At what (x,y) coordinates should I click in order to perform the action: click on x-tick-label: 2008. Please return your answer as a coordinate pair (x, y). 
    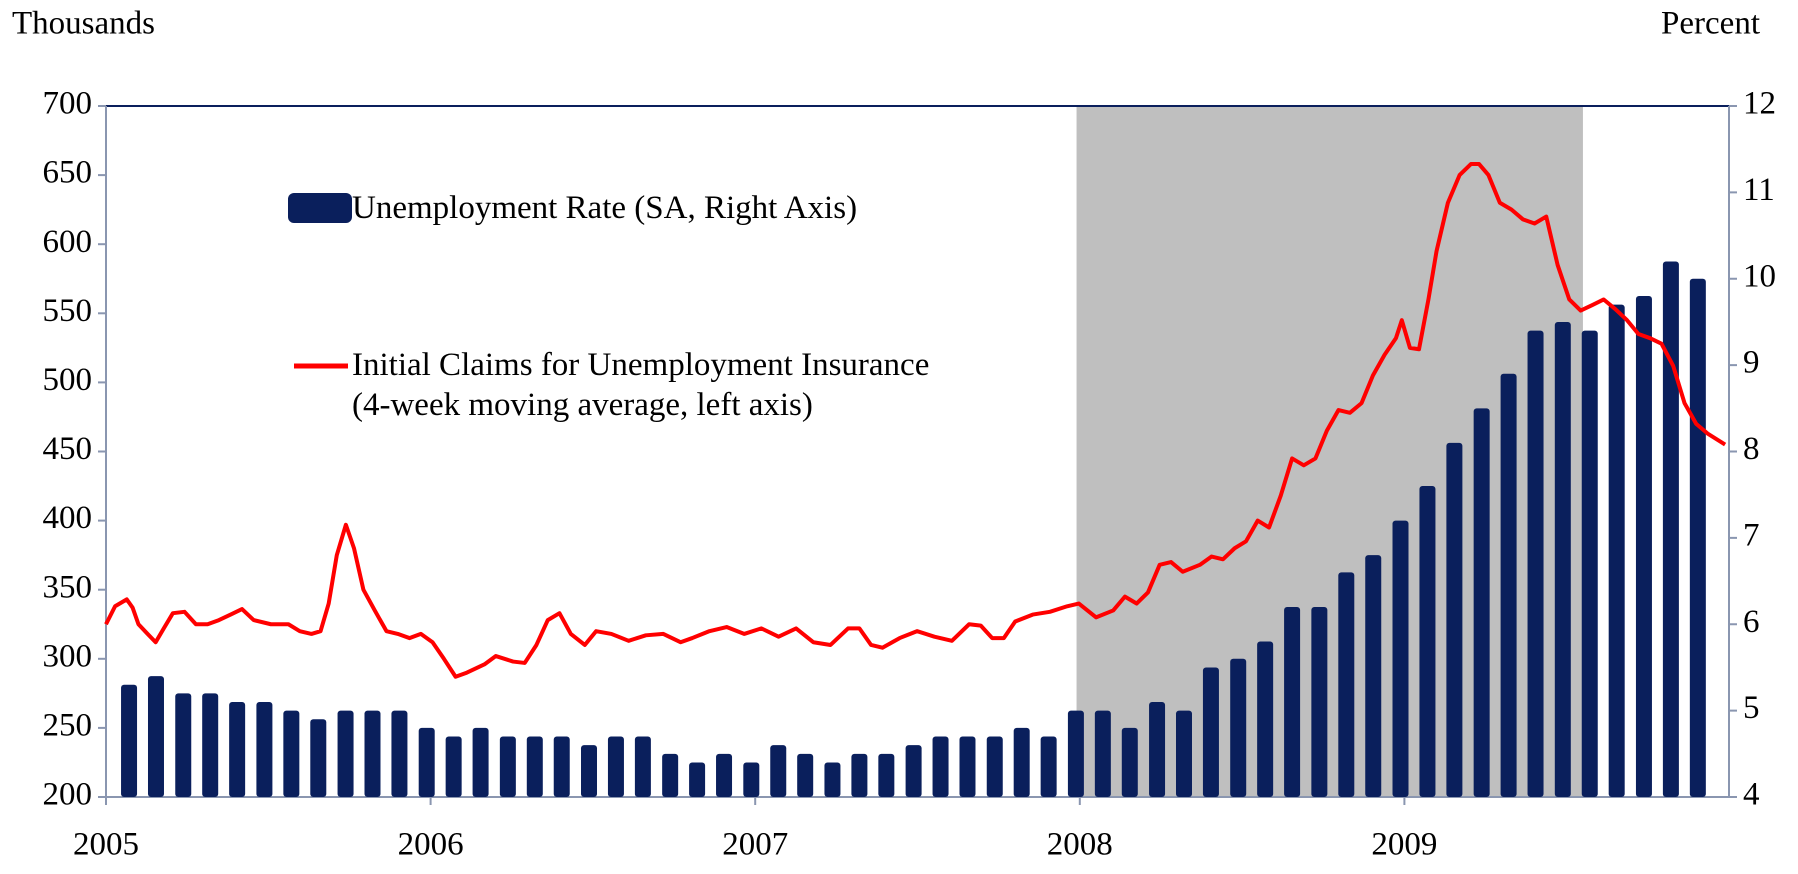
    Looking at the image, I should click on (1080, 845).